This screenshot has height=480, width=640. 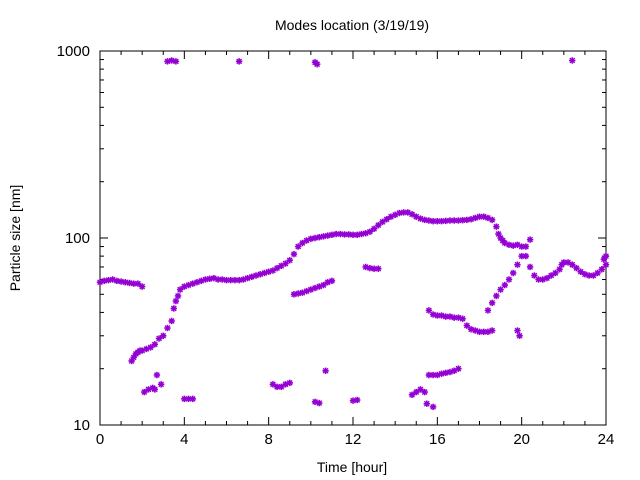 What do you see at coordinates (352, 25) in the screenshot?
I see `chart-title: Modes location (3/19/19)` at bounding box center [352, 25].